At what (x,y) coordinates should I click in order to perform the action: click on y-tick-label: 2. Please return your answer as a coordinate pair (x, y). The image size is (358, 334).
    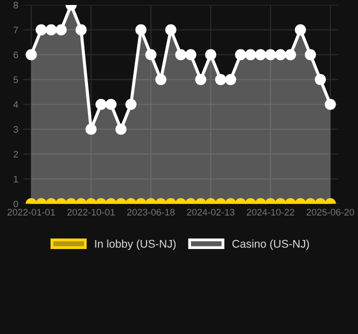
    Looking at the image, I should click on (16, 154).